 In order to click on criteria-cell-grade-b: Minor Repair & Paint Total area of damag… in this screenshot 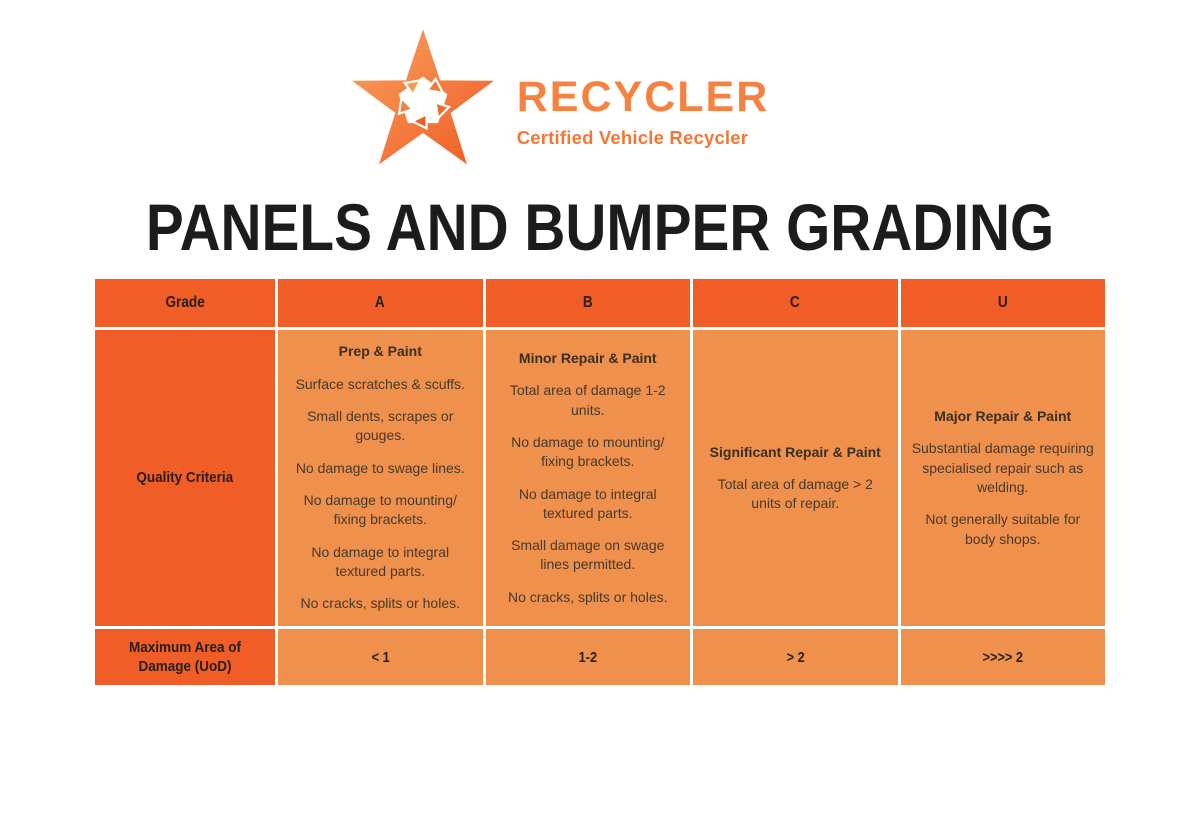, I will do `click(587, 478)`.